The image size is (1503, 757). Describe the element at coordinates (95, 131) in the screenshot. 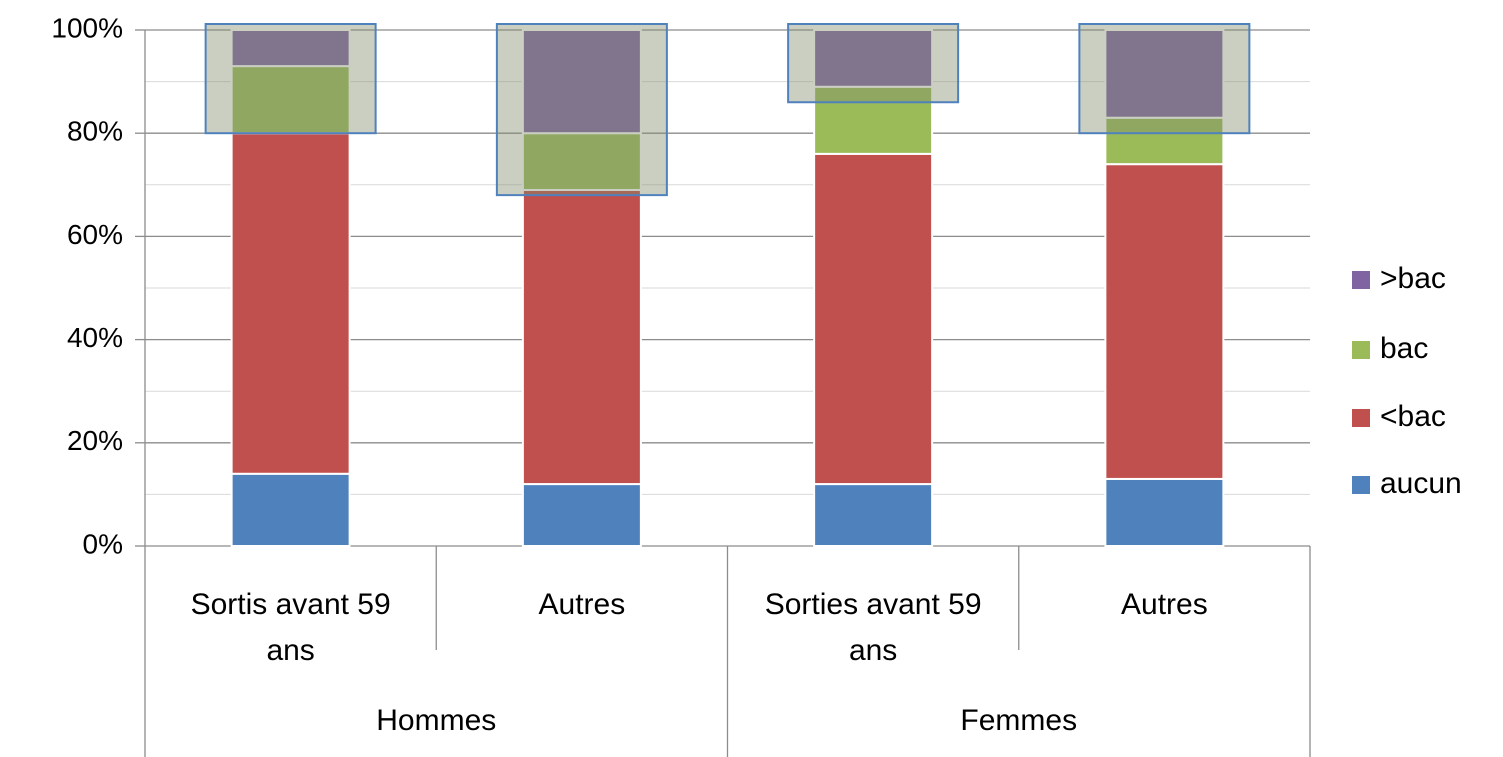

I see `y-tick-label: 80%` at that location.